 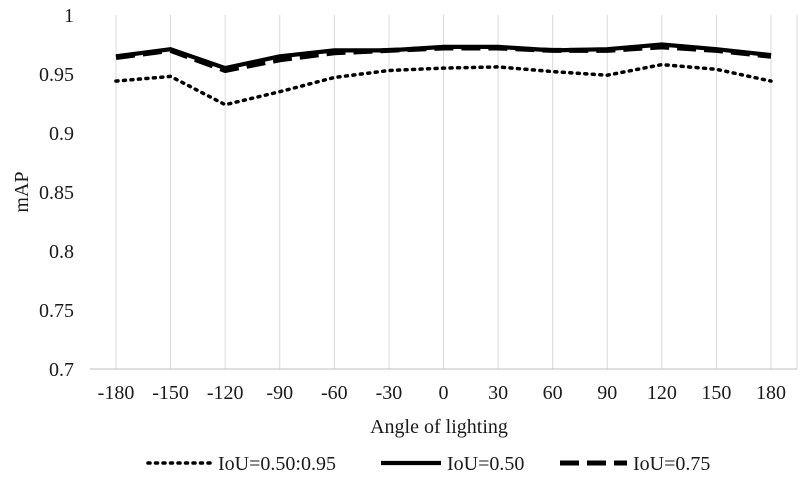 I want to click on y-axis-ticks: 0.7 0.75 0.8 0.85 0.9 0.95 1, so click(x=56, y=193).